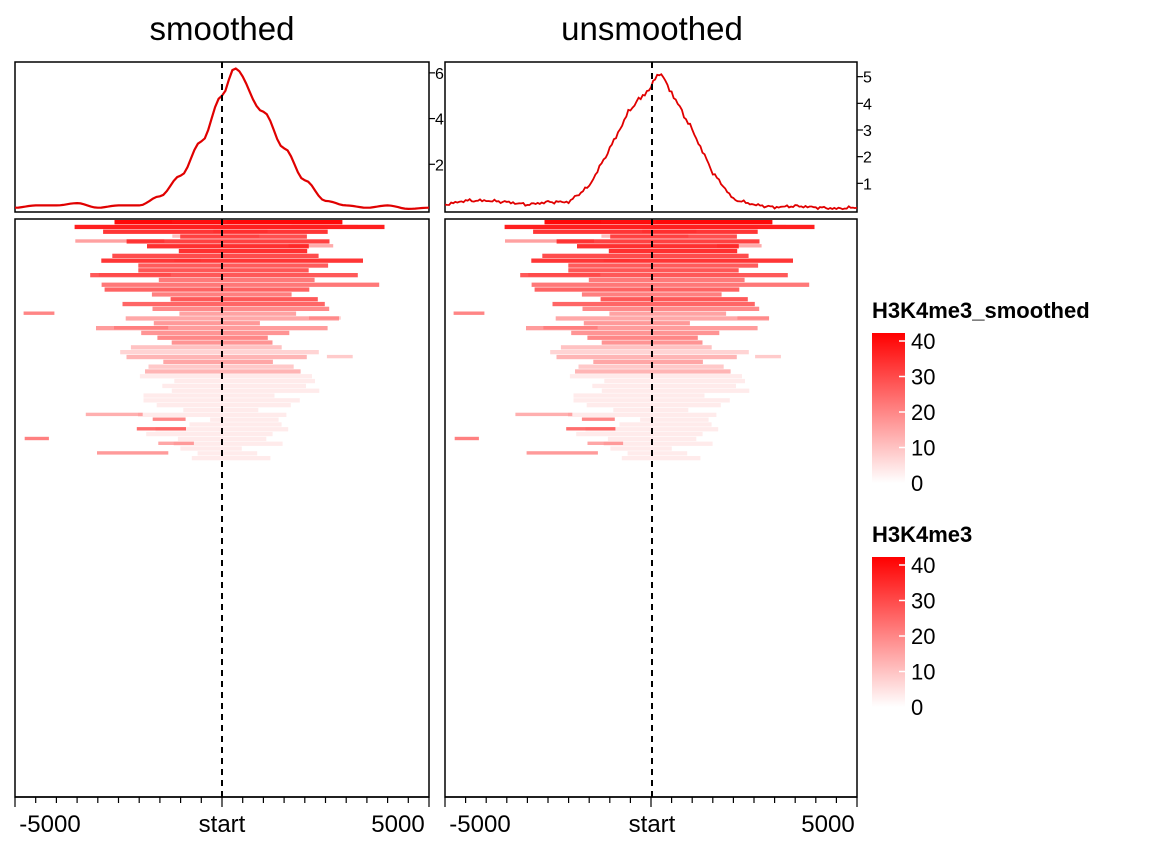  What do you see at coordinates (397, 824) in the screenshot?
I see `x-tick-label-right-smoothed: 5000` at bounding box center [397, 824].